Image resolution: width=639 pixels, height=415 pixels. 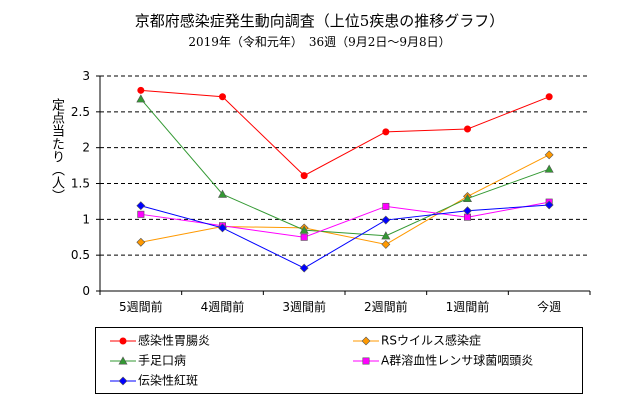 I want to click on legend-label: 感染性胃腸炎, so click(x=174, y=340).